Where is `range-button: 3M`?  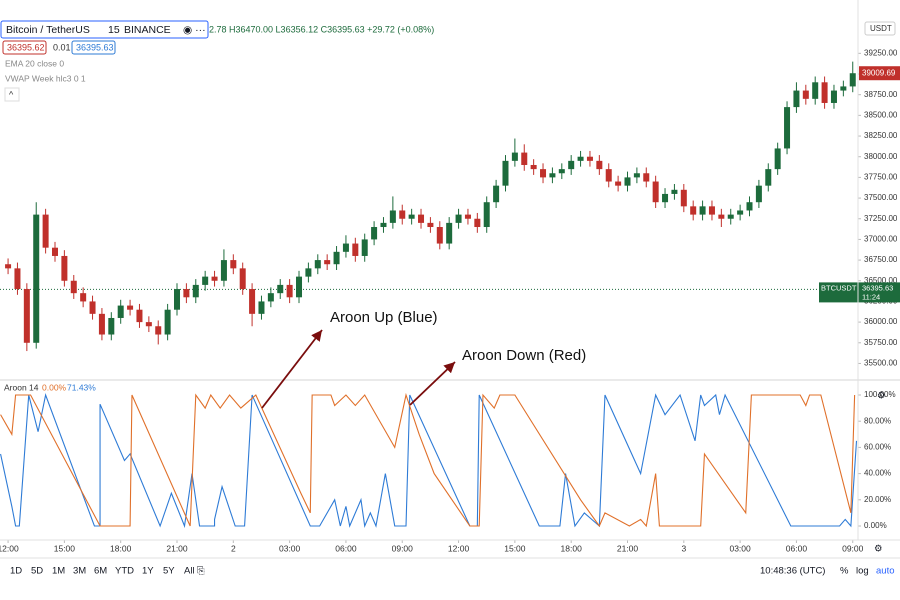 range-button: 3M is located at coordinates (79, 571).